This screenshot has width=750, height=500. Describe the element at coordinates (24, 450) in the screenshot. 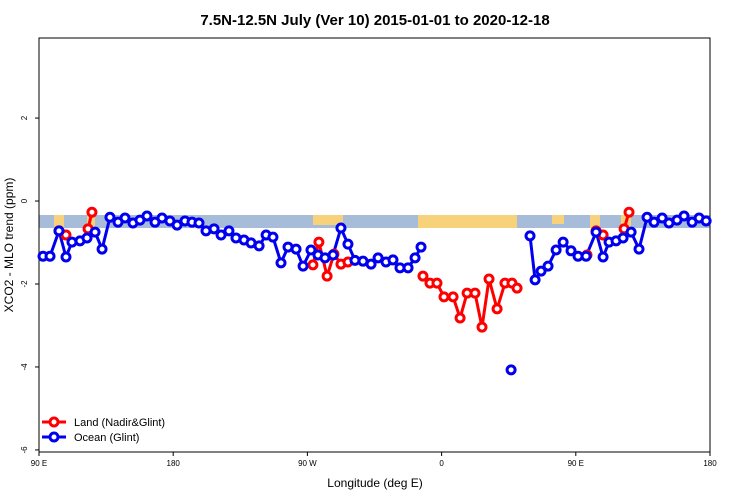

I see `y-tick-label: -6` at that location.